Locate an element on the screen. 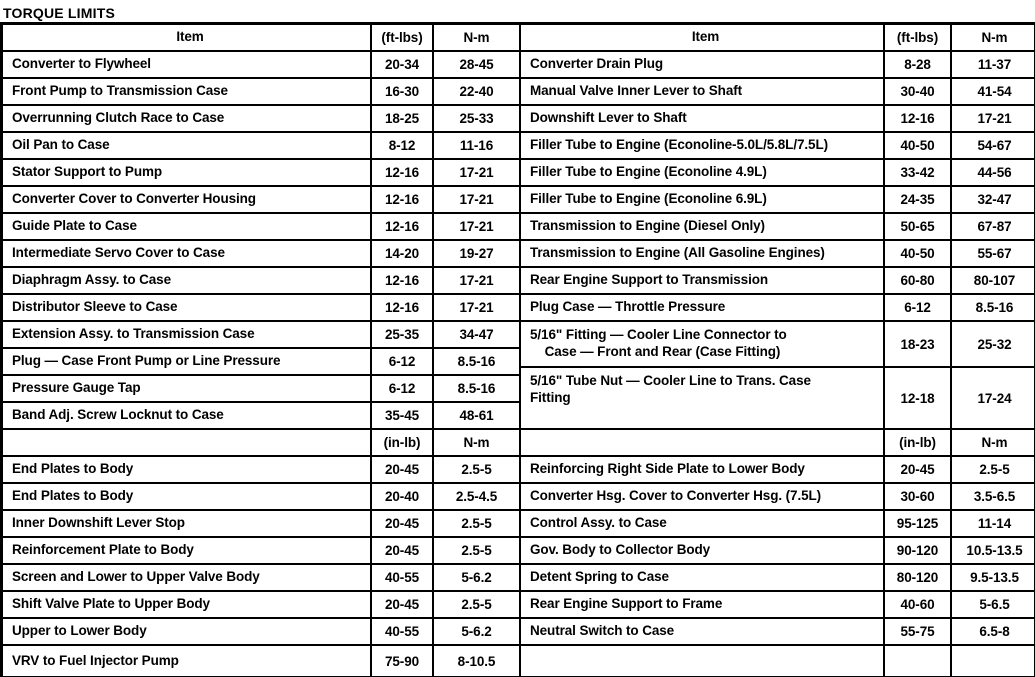 Image resolution: width=1035 pixels, height=677 pixels. torque-nm-cell: 28-45 is located at coordinates (476, 64).